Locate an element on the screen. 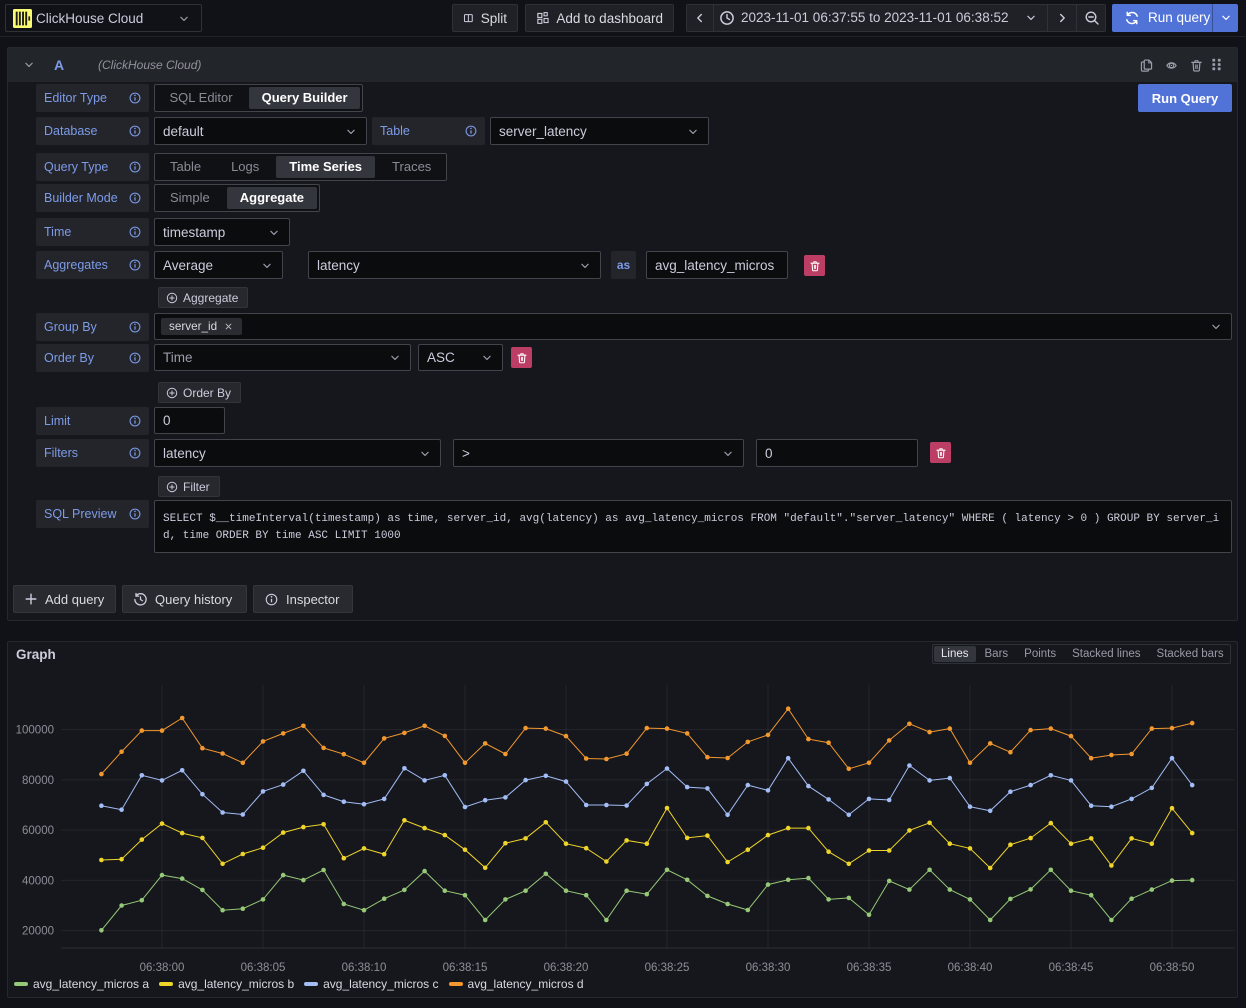 This screenshot has height=1008, width=1246. svg-text: 06:38:00 is located at coordinates (162, 968).